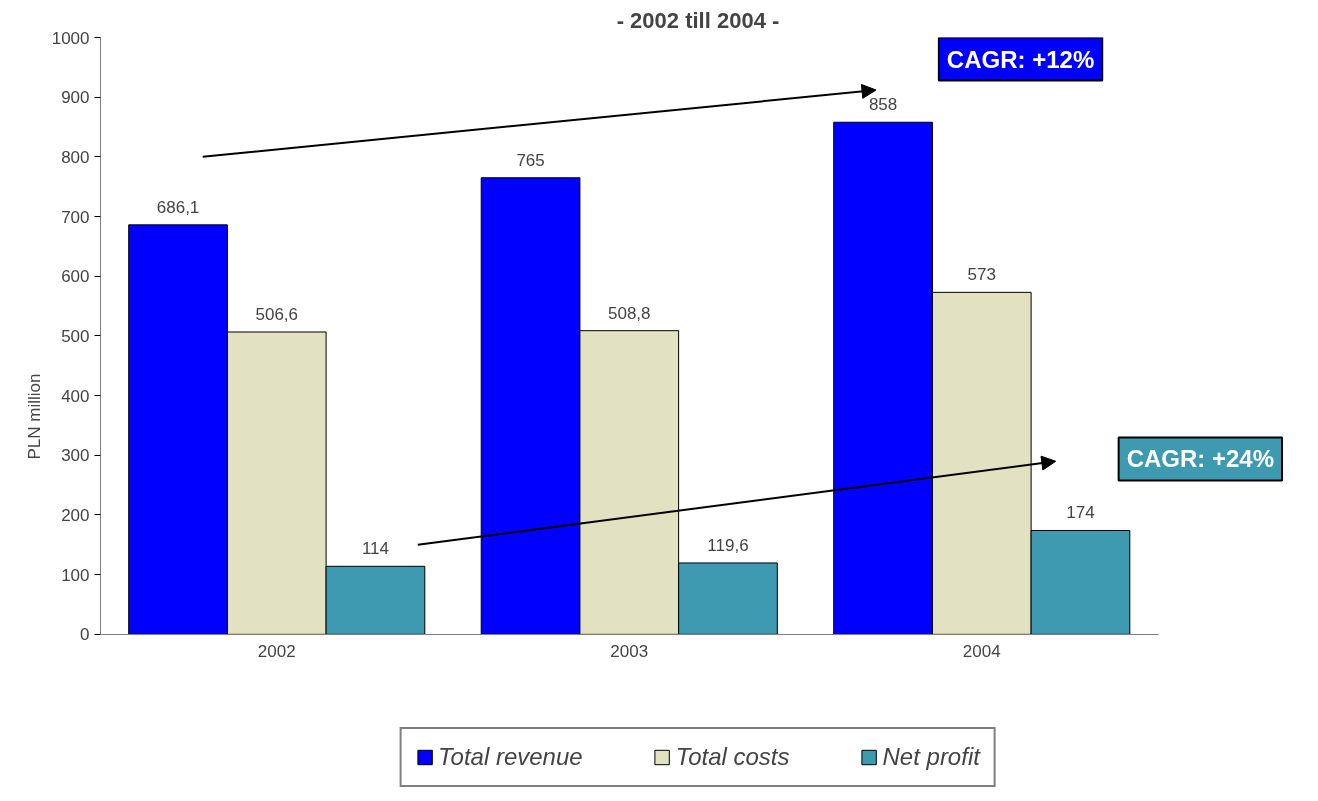 The width and height of the screenshot is (1318, 801). Describe the element at coordinates (530, 160) in the screenshot. I see `data-label: 765` at that location.